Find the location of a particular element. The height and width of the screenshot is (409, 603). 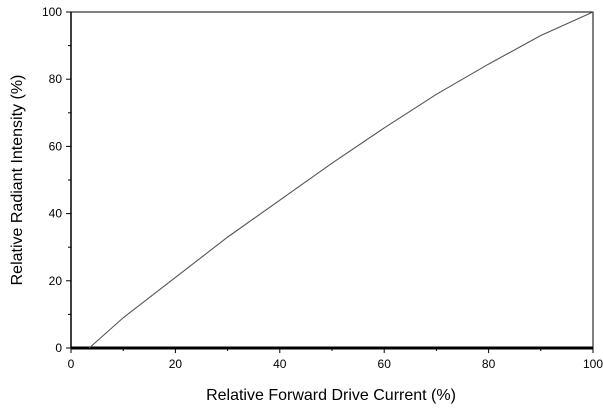

y-axis-label: Relative Radiant Intensity (%) is located at coordinates (17, 180).